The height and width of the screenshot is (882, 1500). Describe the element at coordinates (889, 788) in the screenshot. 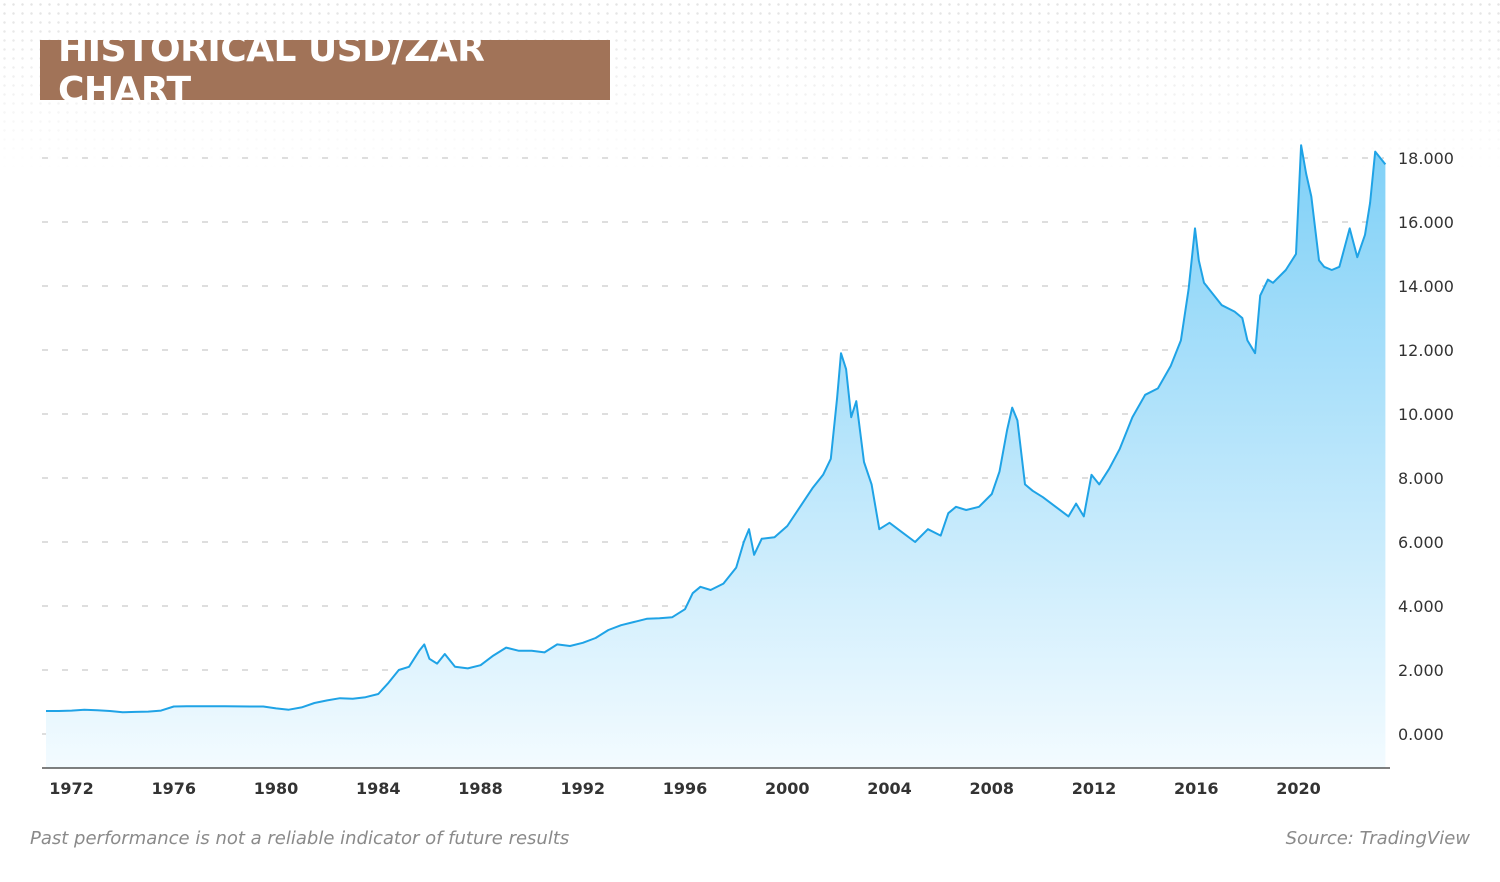

I see `x-tick-label: 2004` at that location.